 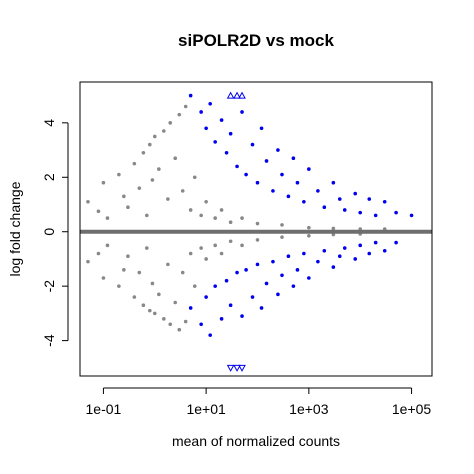 What do you see at coordinates (49, 340) in the screenshot?
I see `y-tick-label: -4` at bounding box center [49, 340].